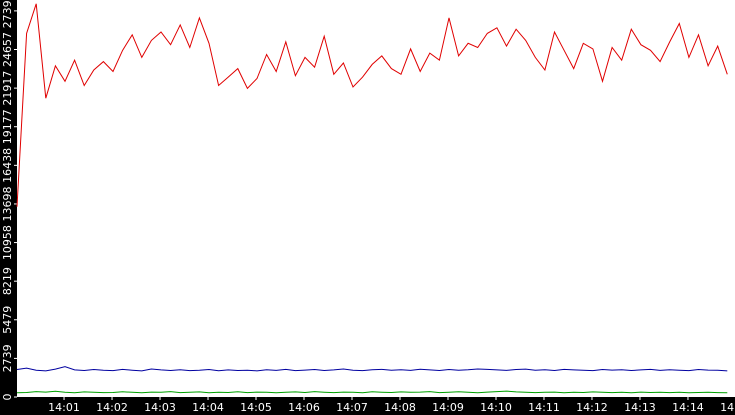 Image resolution: width=735 pixels, height=415 pixels. I want to click on y-tick-label: 21917, so click(7, 88).